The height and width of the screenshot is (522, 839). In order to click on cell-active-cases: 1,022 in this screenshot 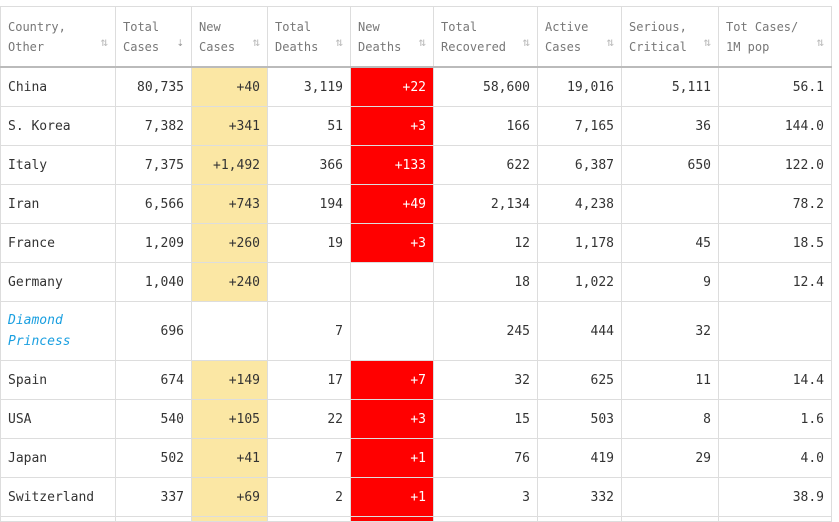, I will do `click(579, 282)`.